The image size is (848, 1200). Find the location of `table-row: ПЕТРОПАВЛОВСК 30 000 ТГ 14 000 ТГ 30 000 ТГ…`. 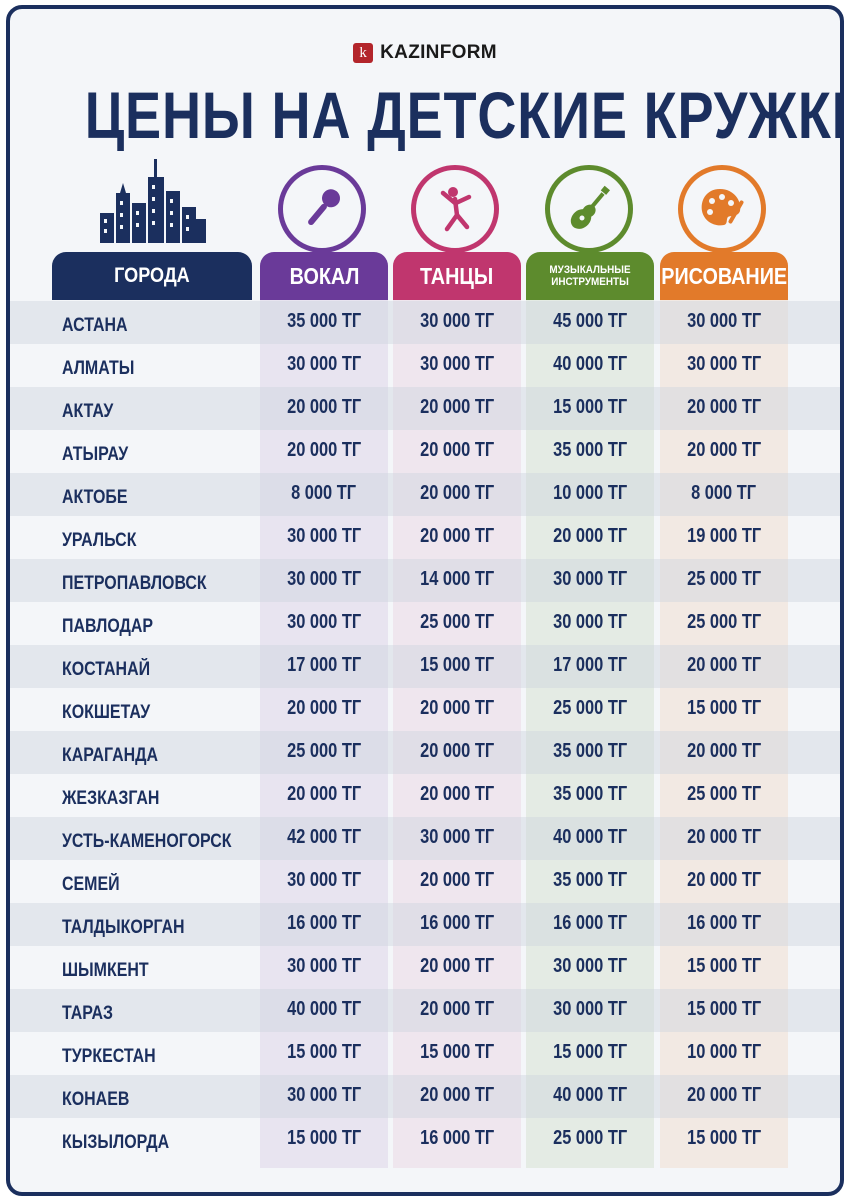

table-row: ПЕТРОПАВЛОВСК 30 000 ТГ 14 000 ТГ 30 000 ТГ… is located at coordinates (425, 580).